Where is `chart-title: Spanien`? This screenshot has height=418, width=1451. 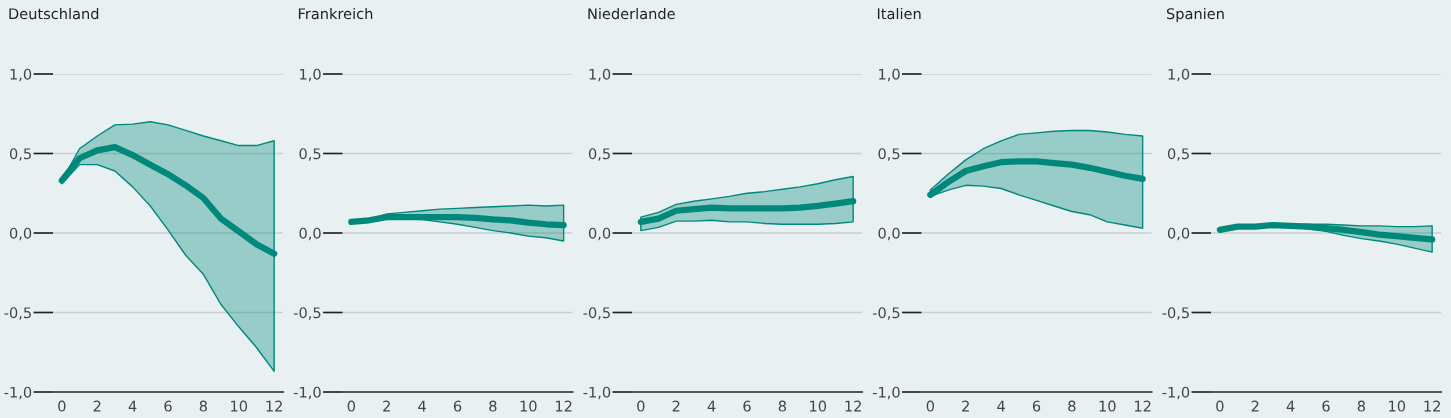
chart-title: Spanien is located at coordinates (1195, 15).